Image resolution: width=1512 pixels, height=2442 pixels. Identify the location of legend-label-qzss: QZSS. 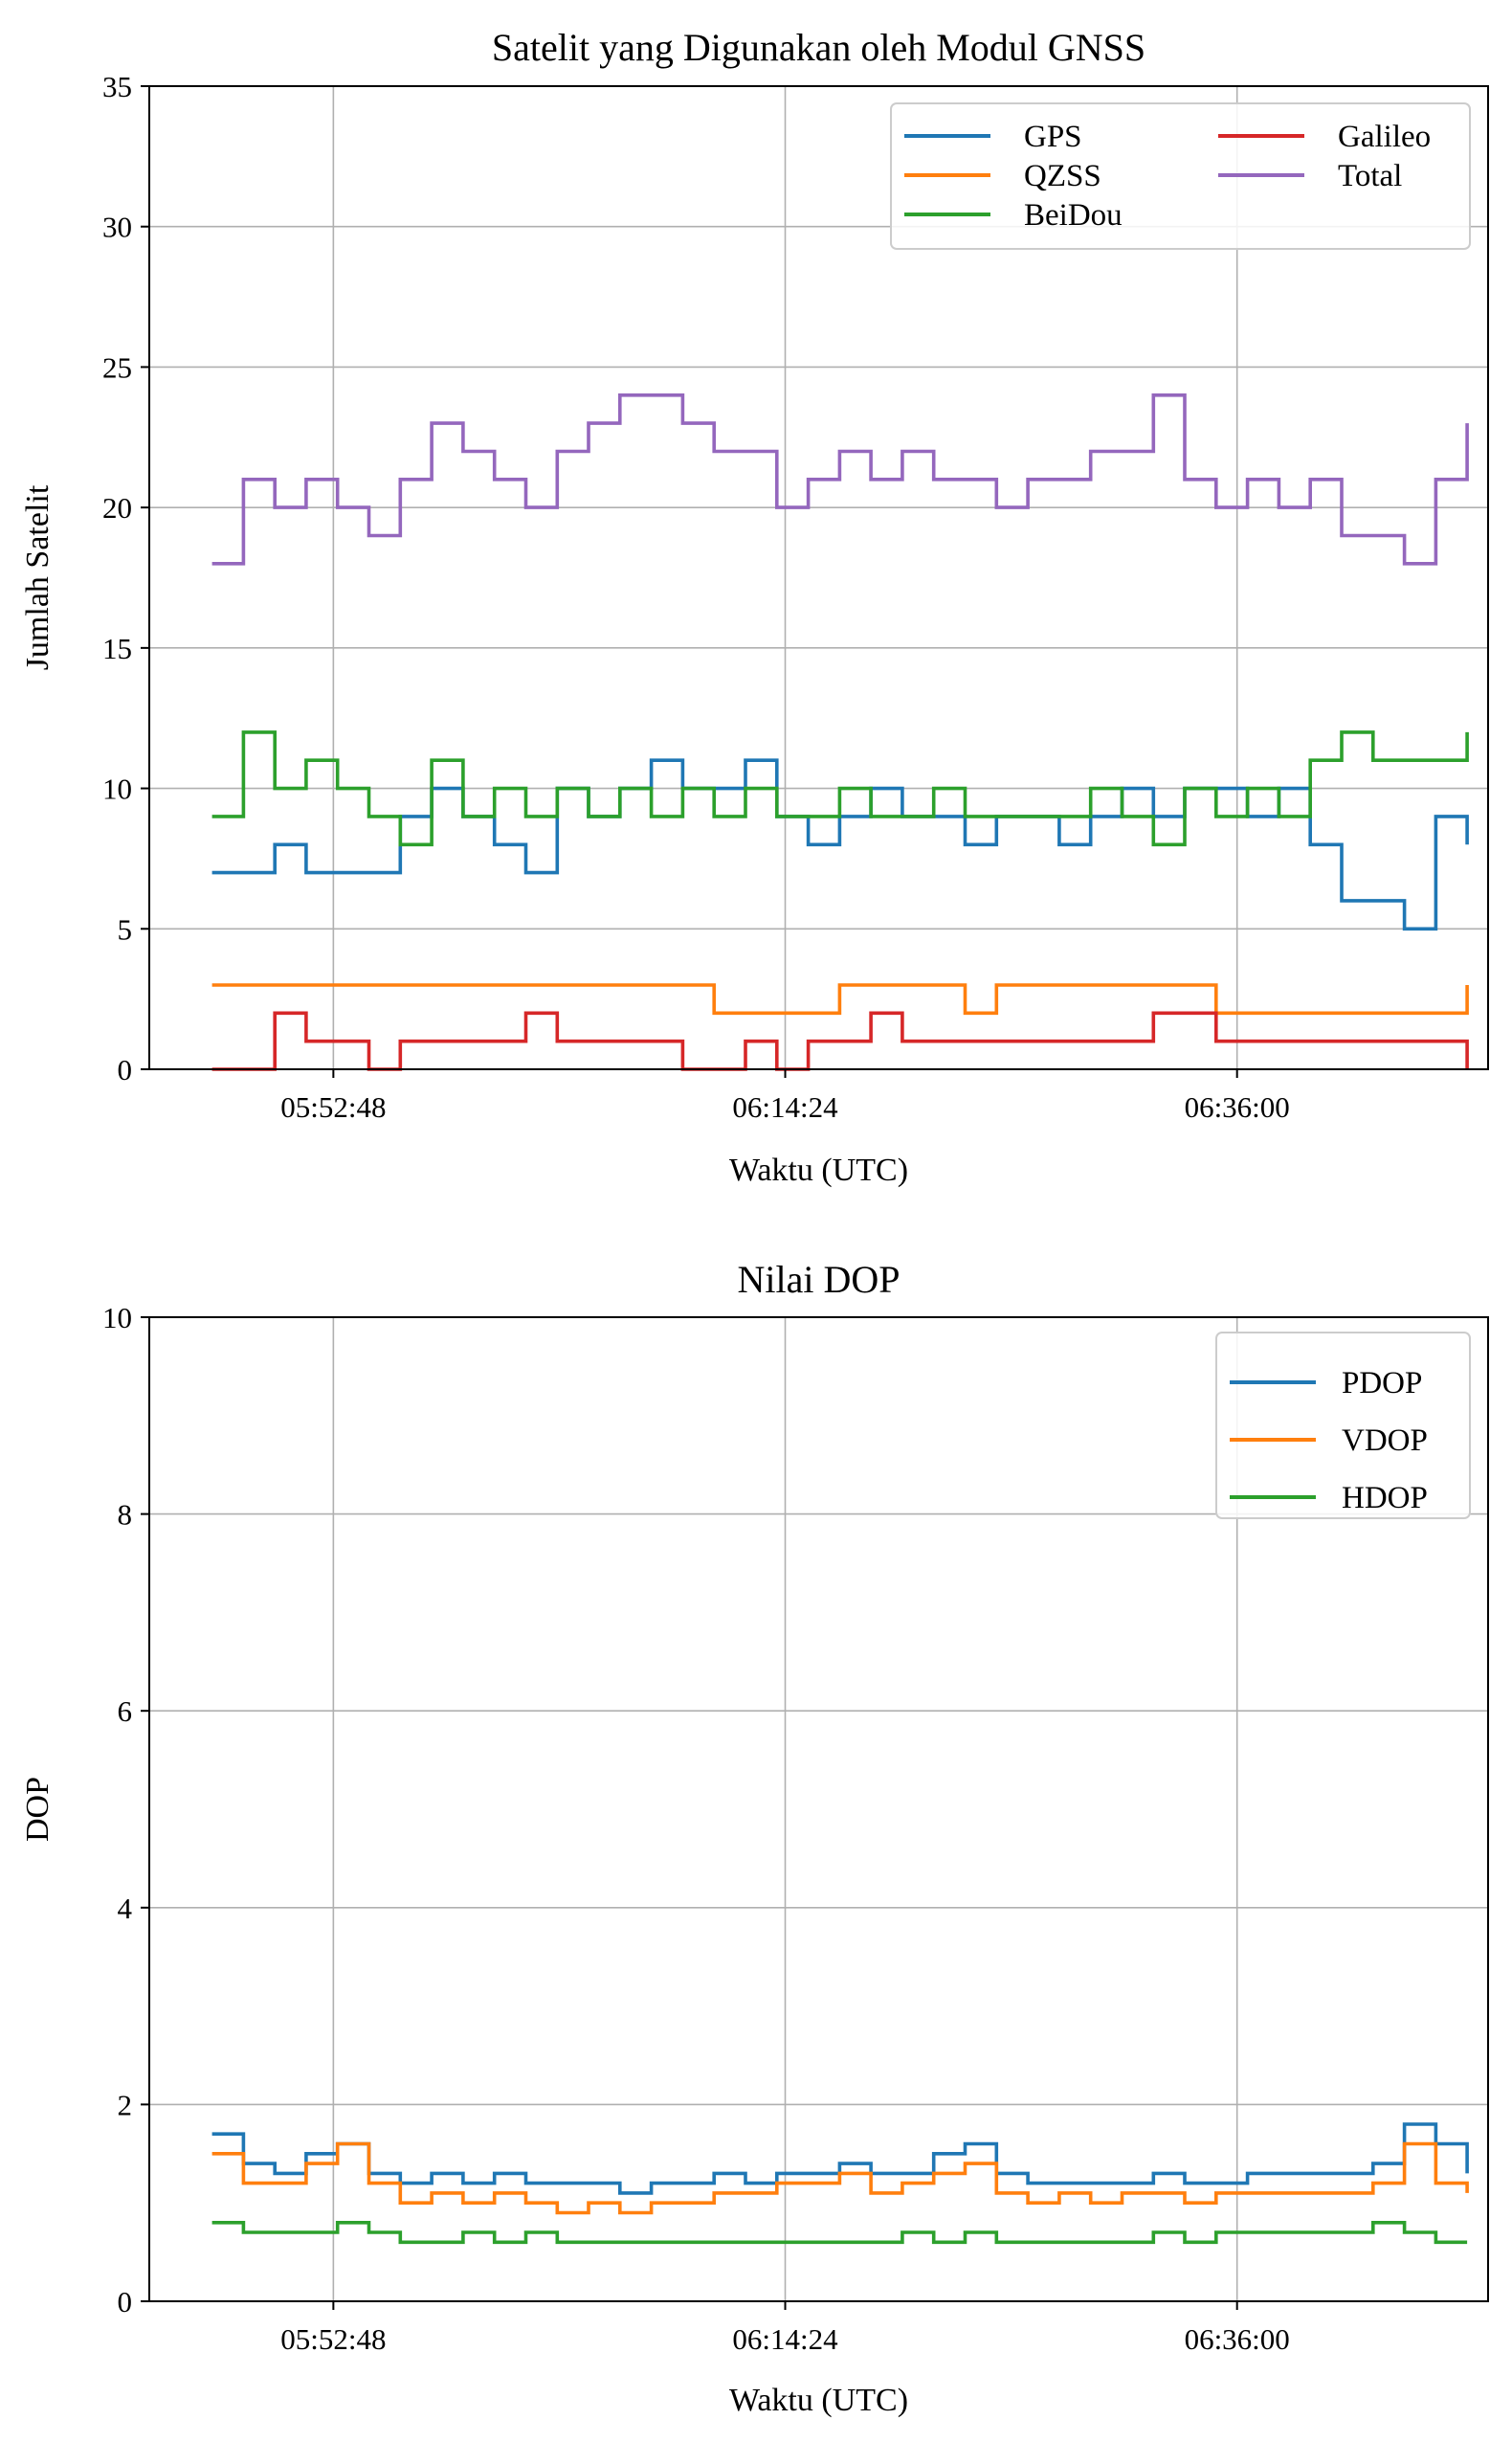
(1062, 176).